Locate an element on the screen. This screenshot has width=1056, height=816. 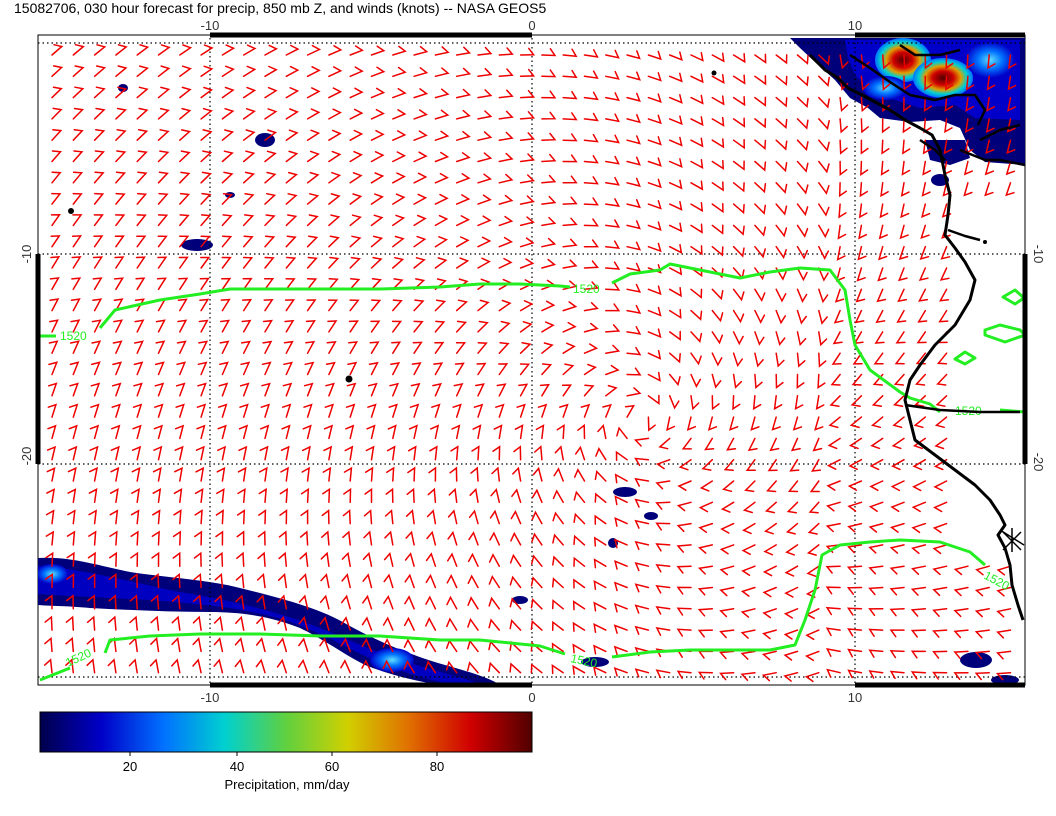
coastline is located at coordinates (916, 332).